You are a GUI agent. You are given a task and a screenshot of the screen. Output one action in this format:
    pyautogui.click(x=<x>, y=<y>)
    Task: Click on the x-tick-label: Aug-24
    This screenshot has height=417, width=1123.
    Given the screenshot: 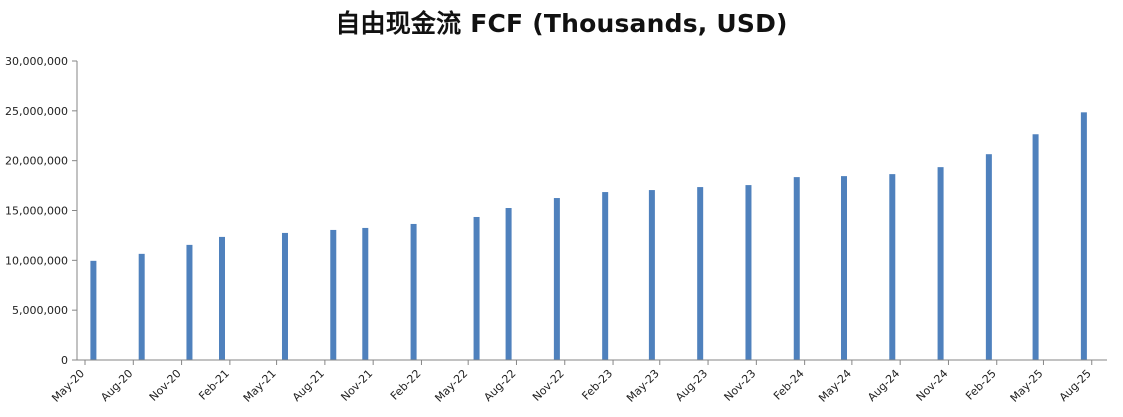 What is the action you would take?
    pyautogui.click(x=883, y=385)
    